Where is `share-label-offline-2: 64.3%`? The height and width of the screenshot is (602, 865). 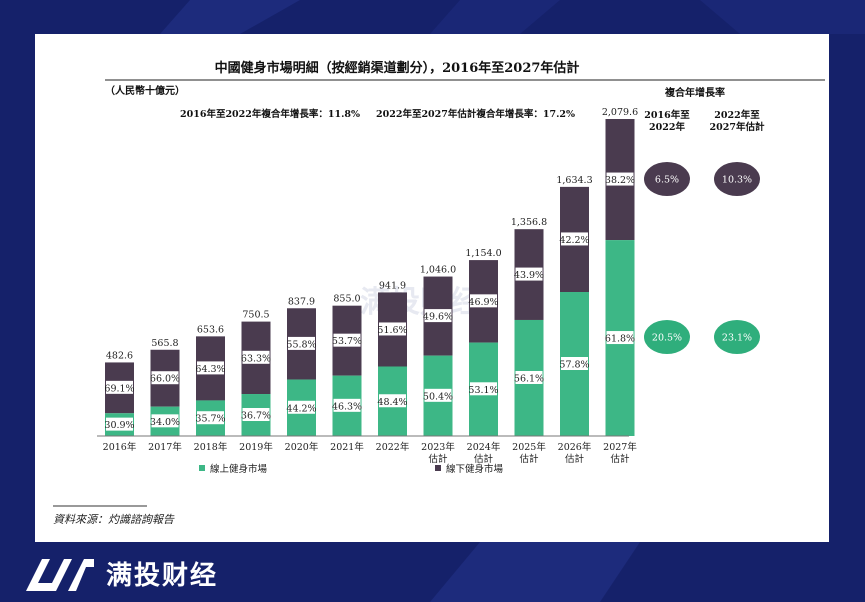 share-label-offline-2: 64.3% is located at coordinates (210, 369).